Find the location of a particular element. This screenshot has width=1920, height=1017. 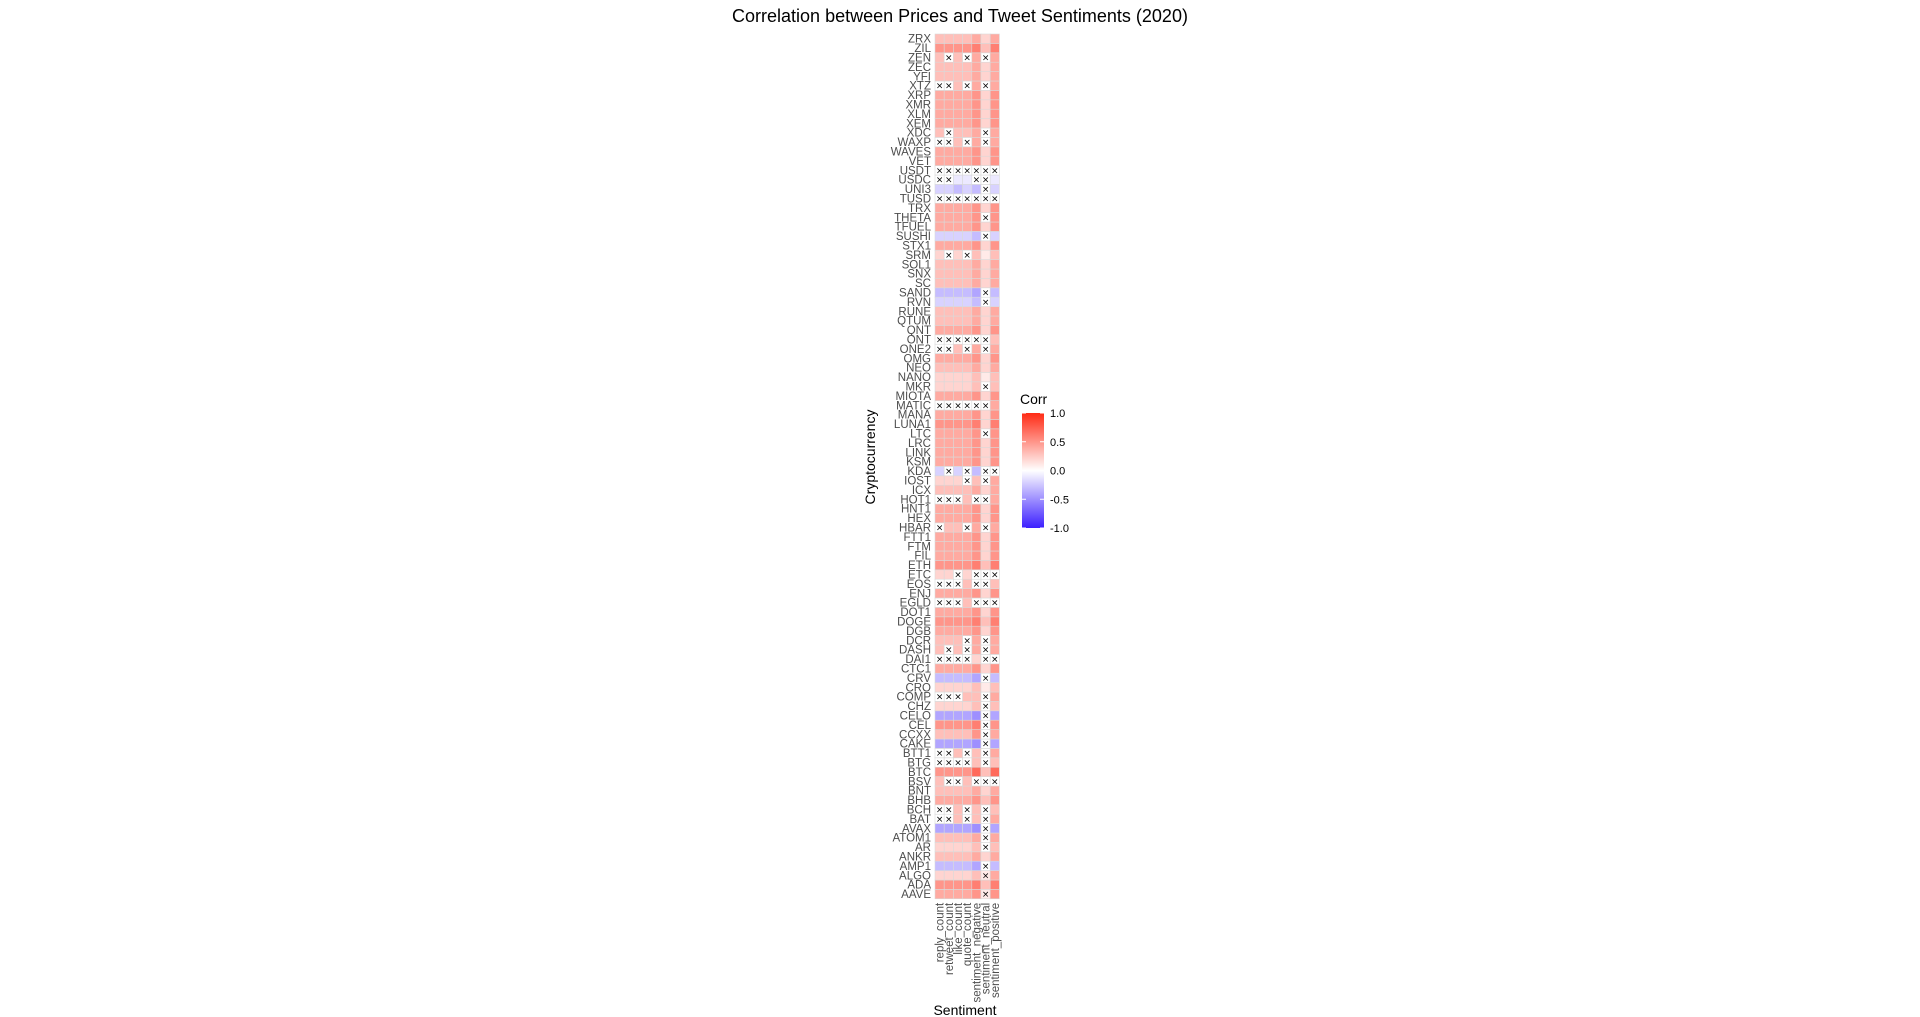

y-tick-label: THETA is located at coordinates (912, 218).